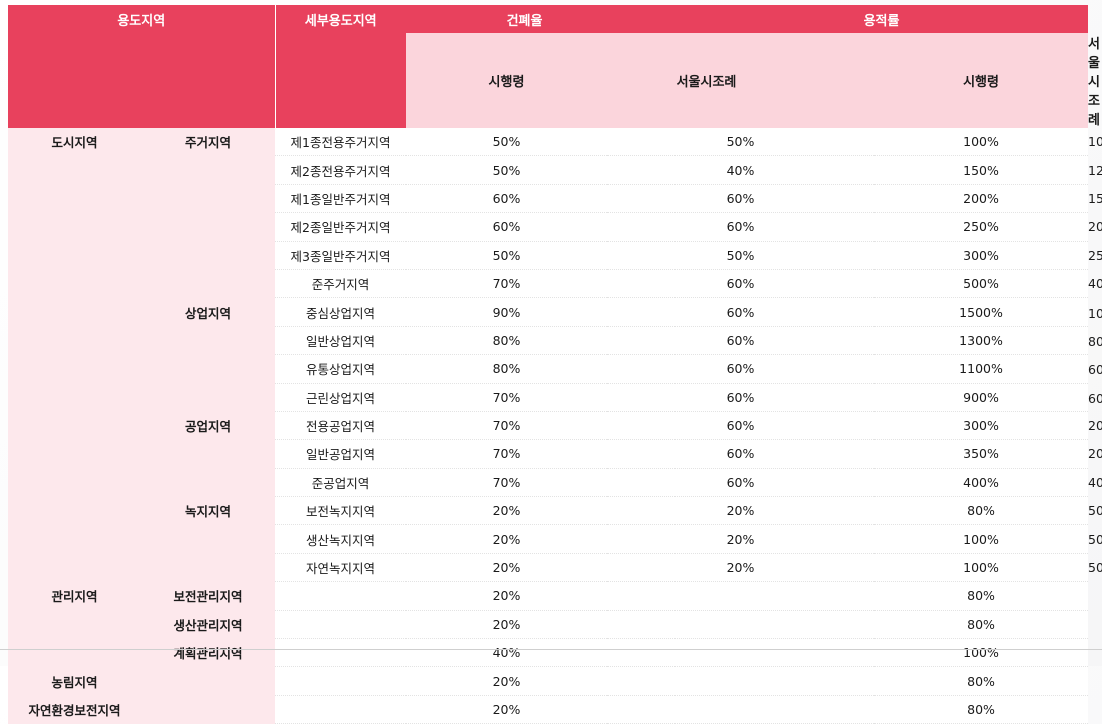 This screenshot has width=1102, height=724. What do you see at coordinates (340, 511) in the screenshot?
I see `detailed-zone-cell: 보전녹지지역` at bounding box center [340, 511].